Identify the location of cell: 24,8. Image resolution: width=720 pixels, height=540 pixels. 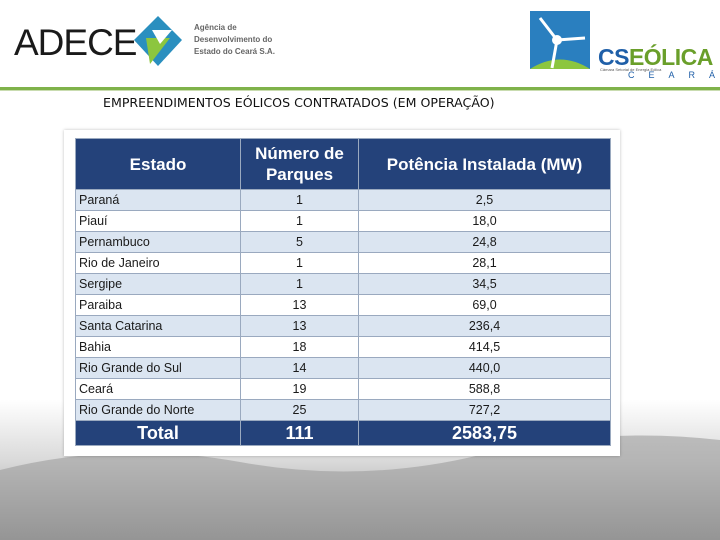
(484, 242).